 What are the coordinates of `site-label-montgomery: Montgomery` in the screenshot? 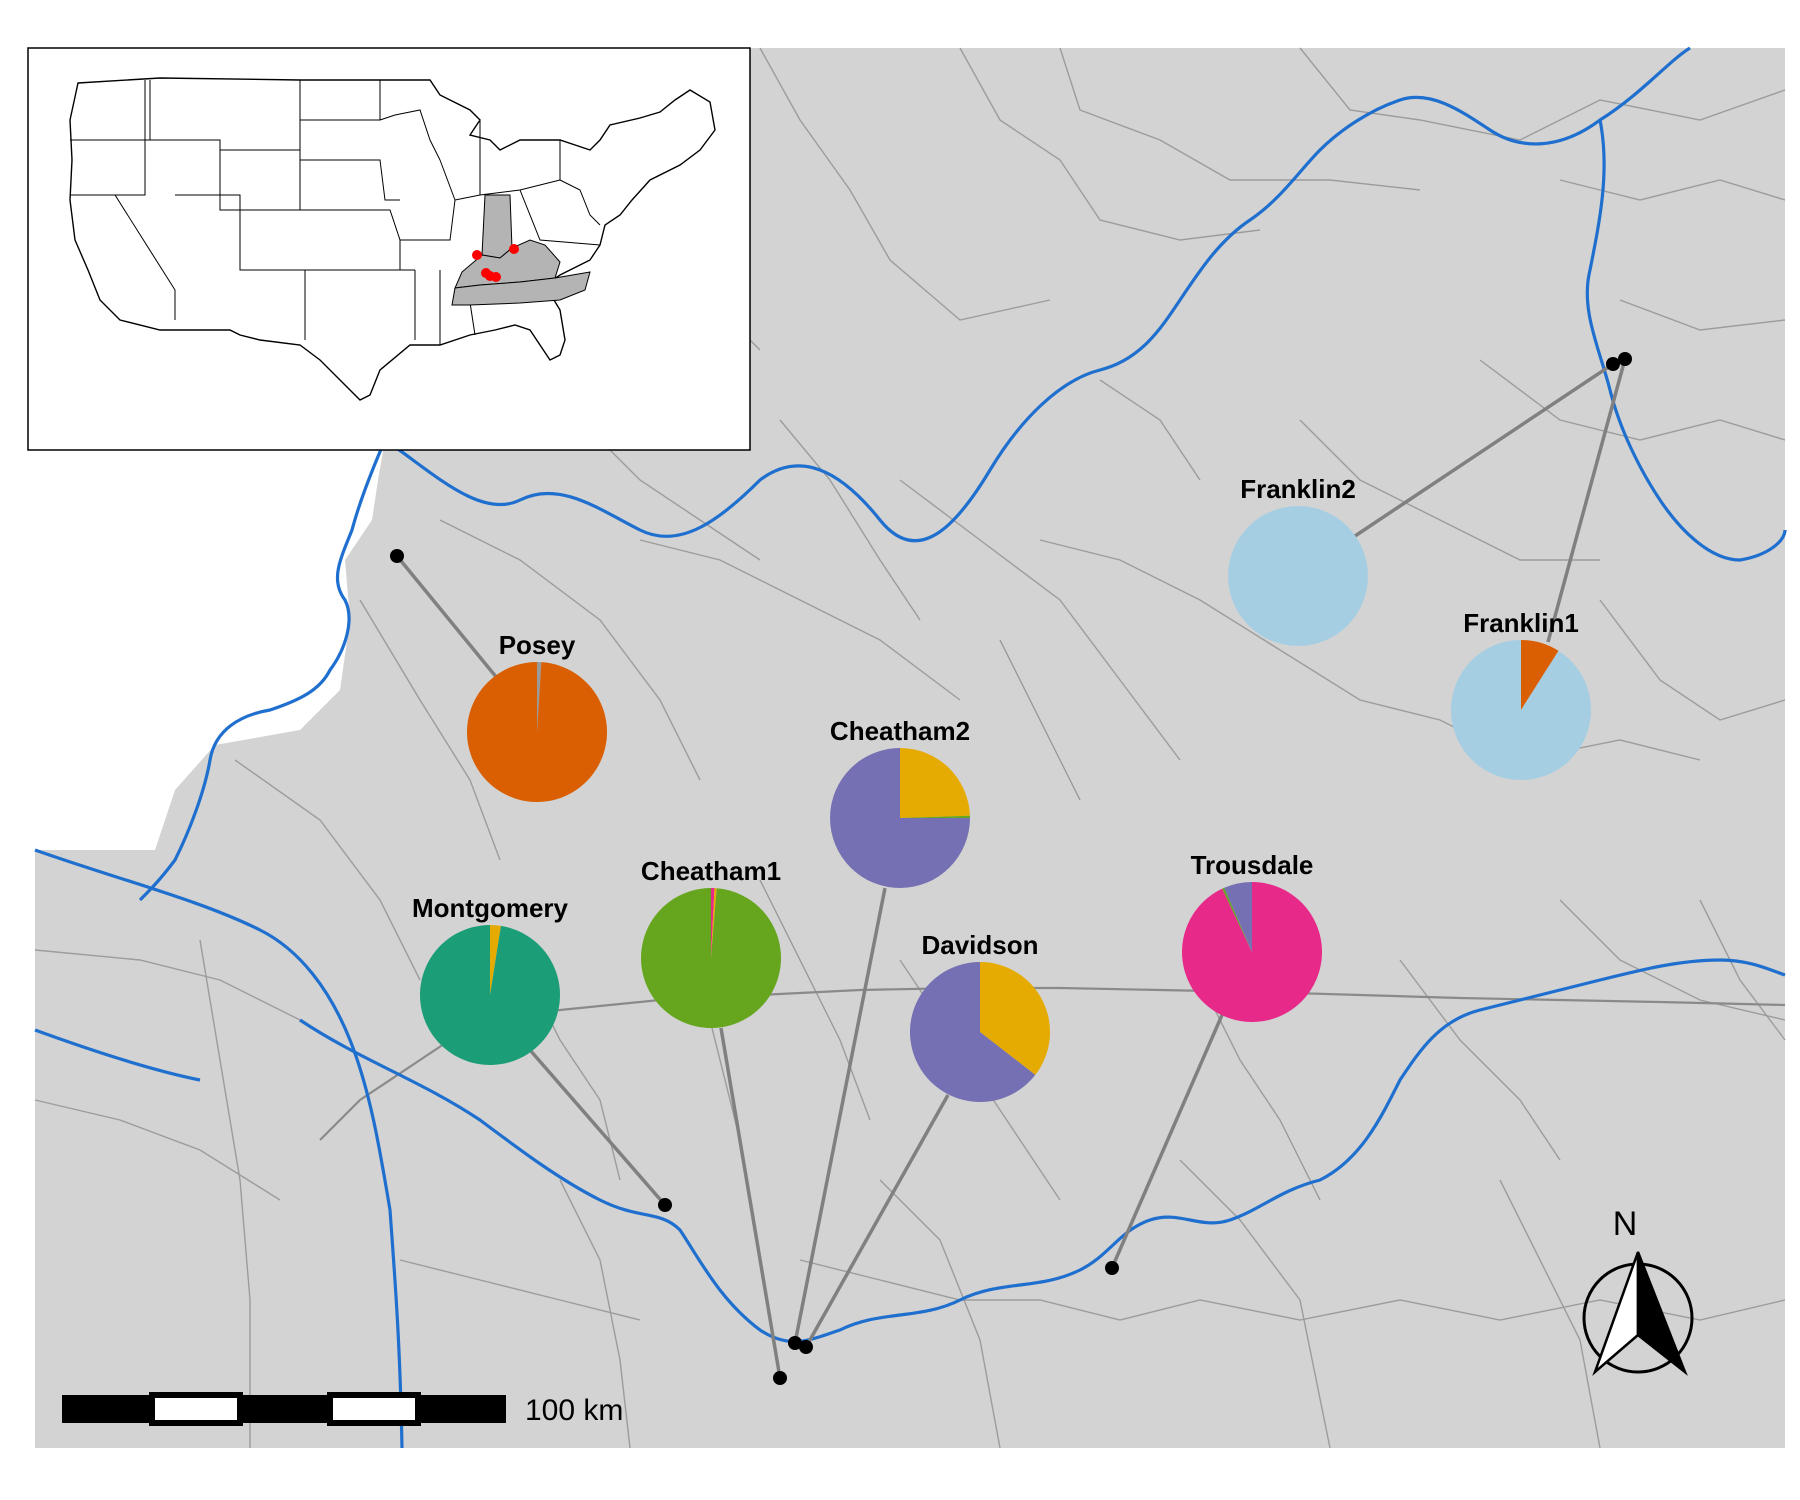 It's located at (490, 908).